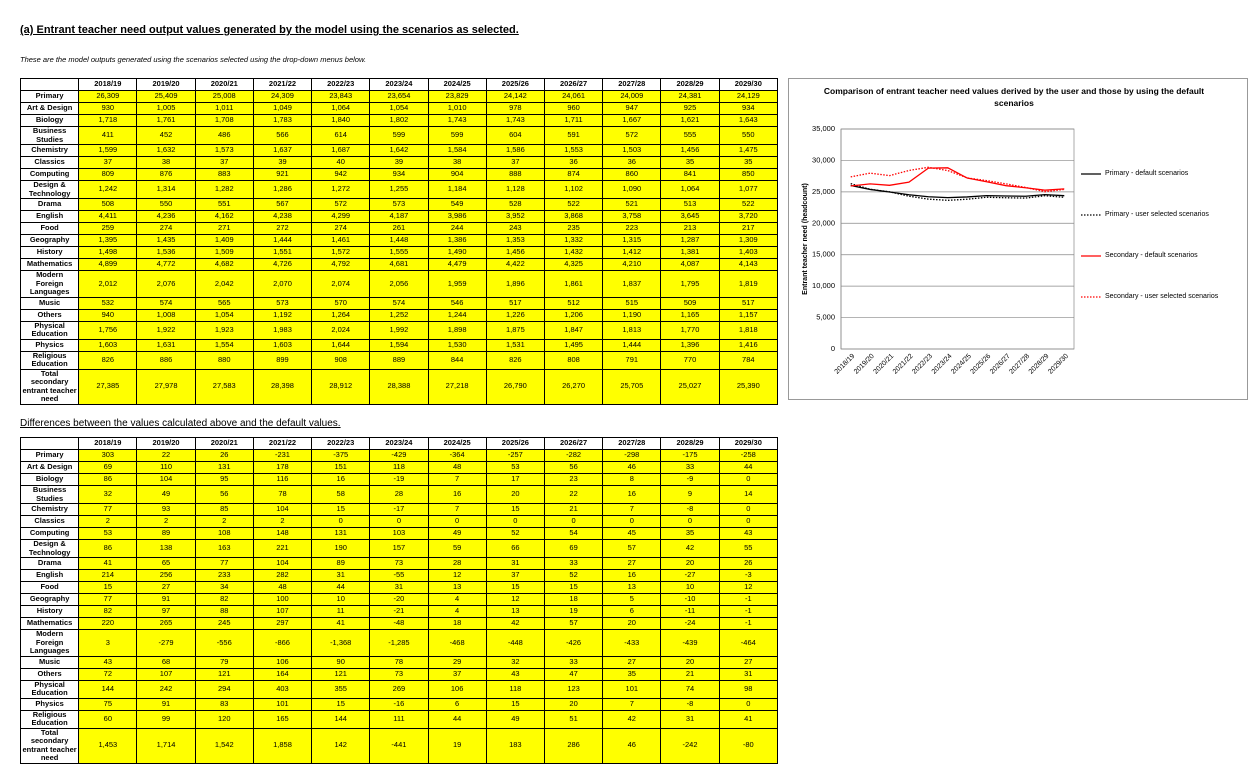 The image size is (1260, 764). Describe the element at coordinates (282, 467) in the screenshot. I see `value-cell: 178` at that location.